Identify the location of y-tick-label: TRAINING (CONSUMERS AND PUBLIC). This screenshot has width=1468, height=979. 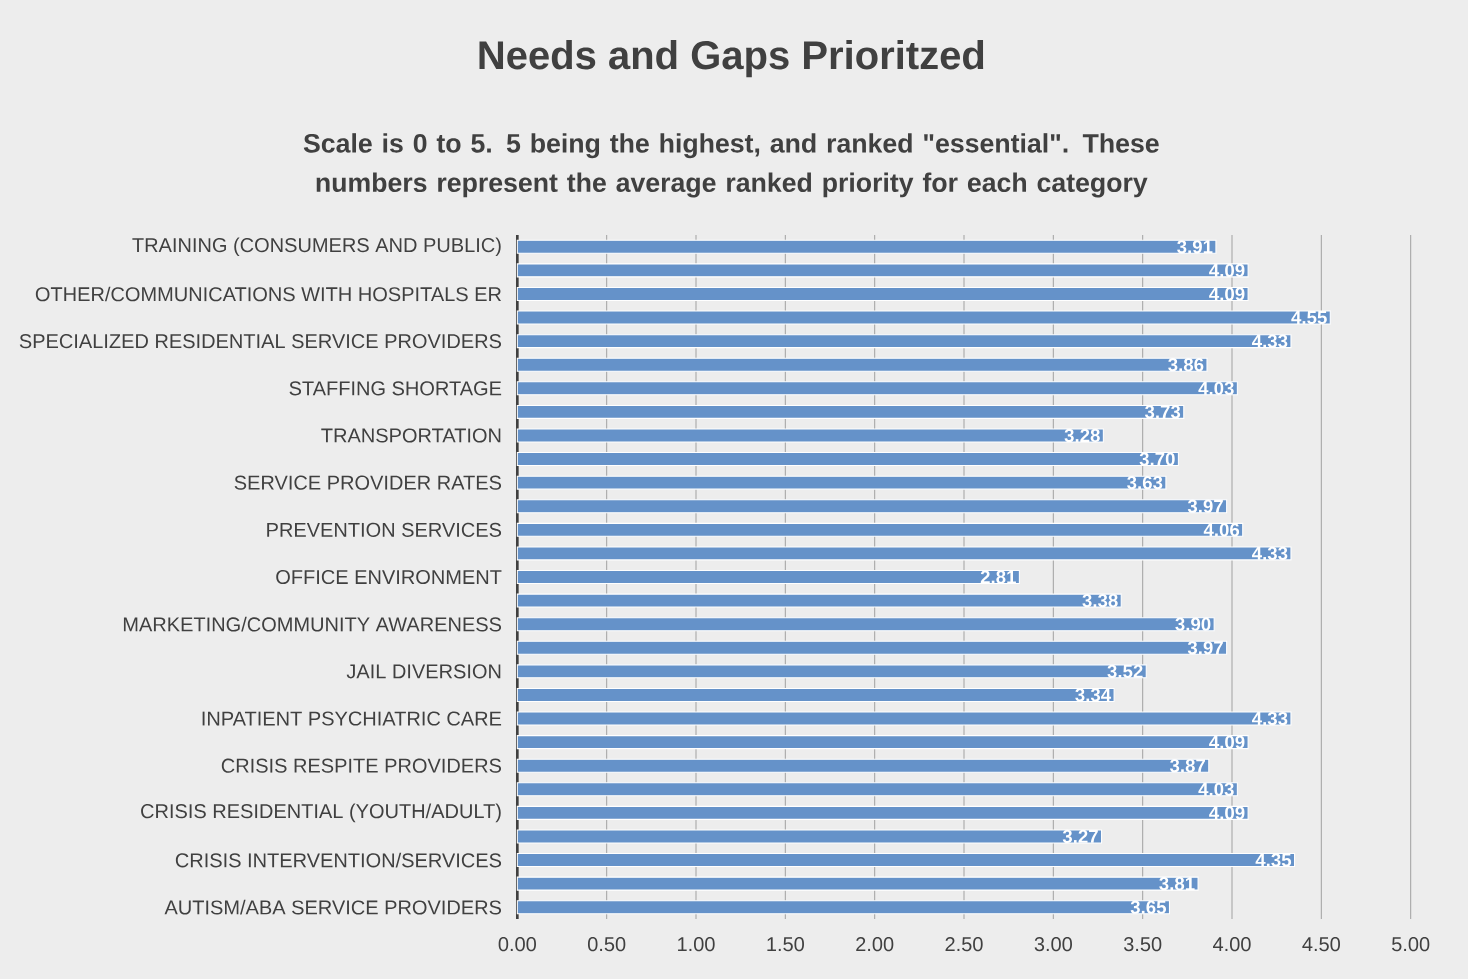
(316, 247).